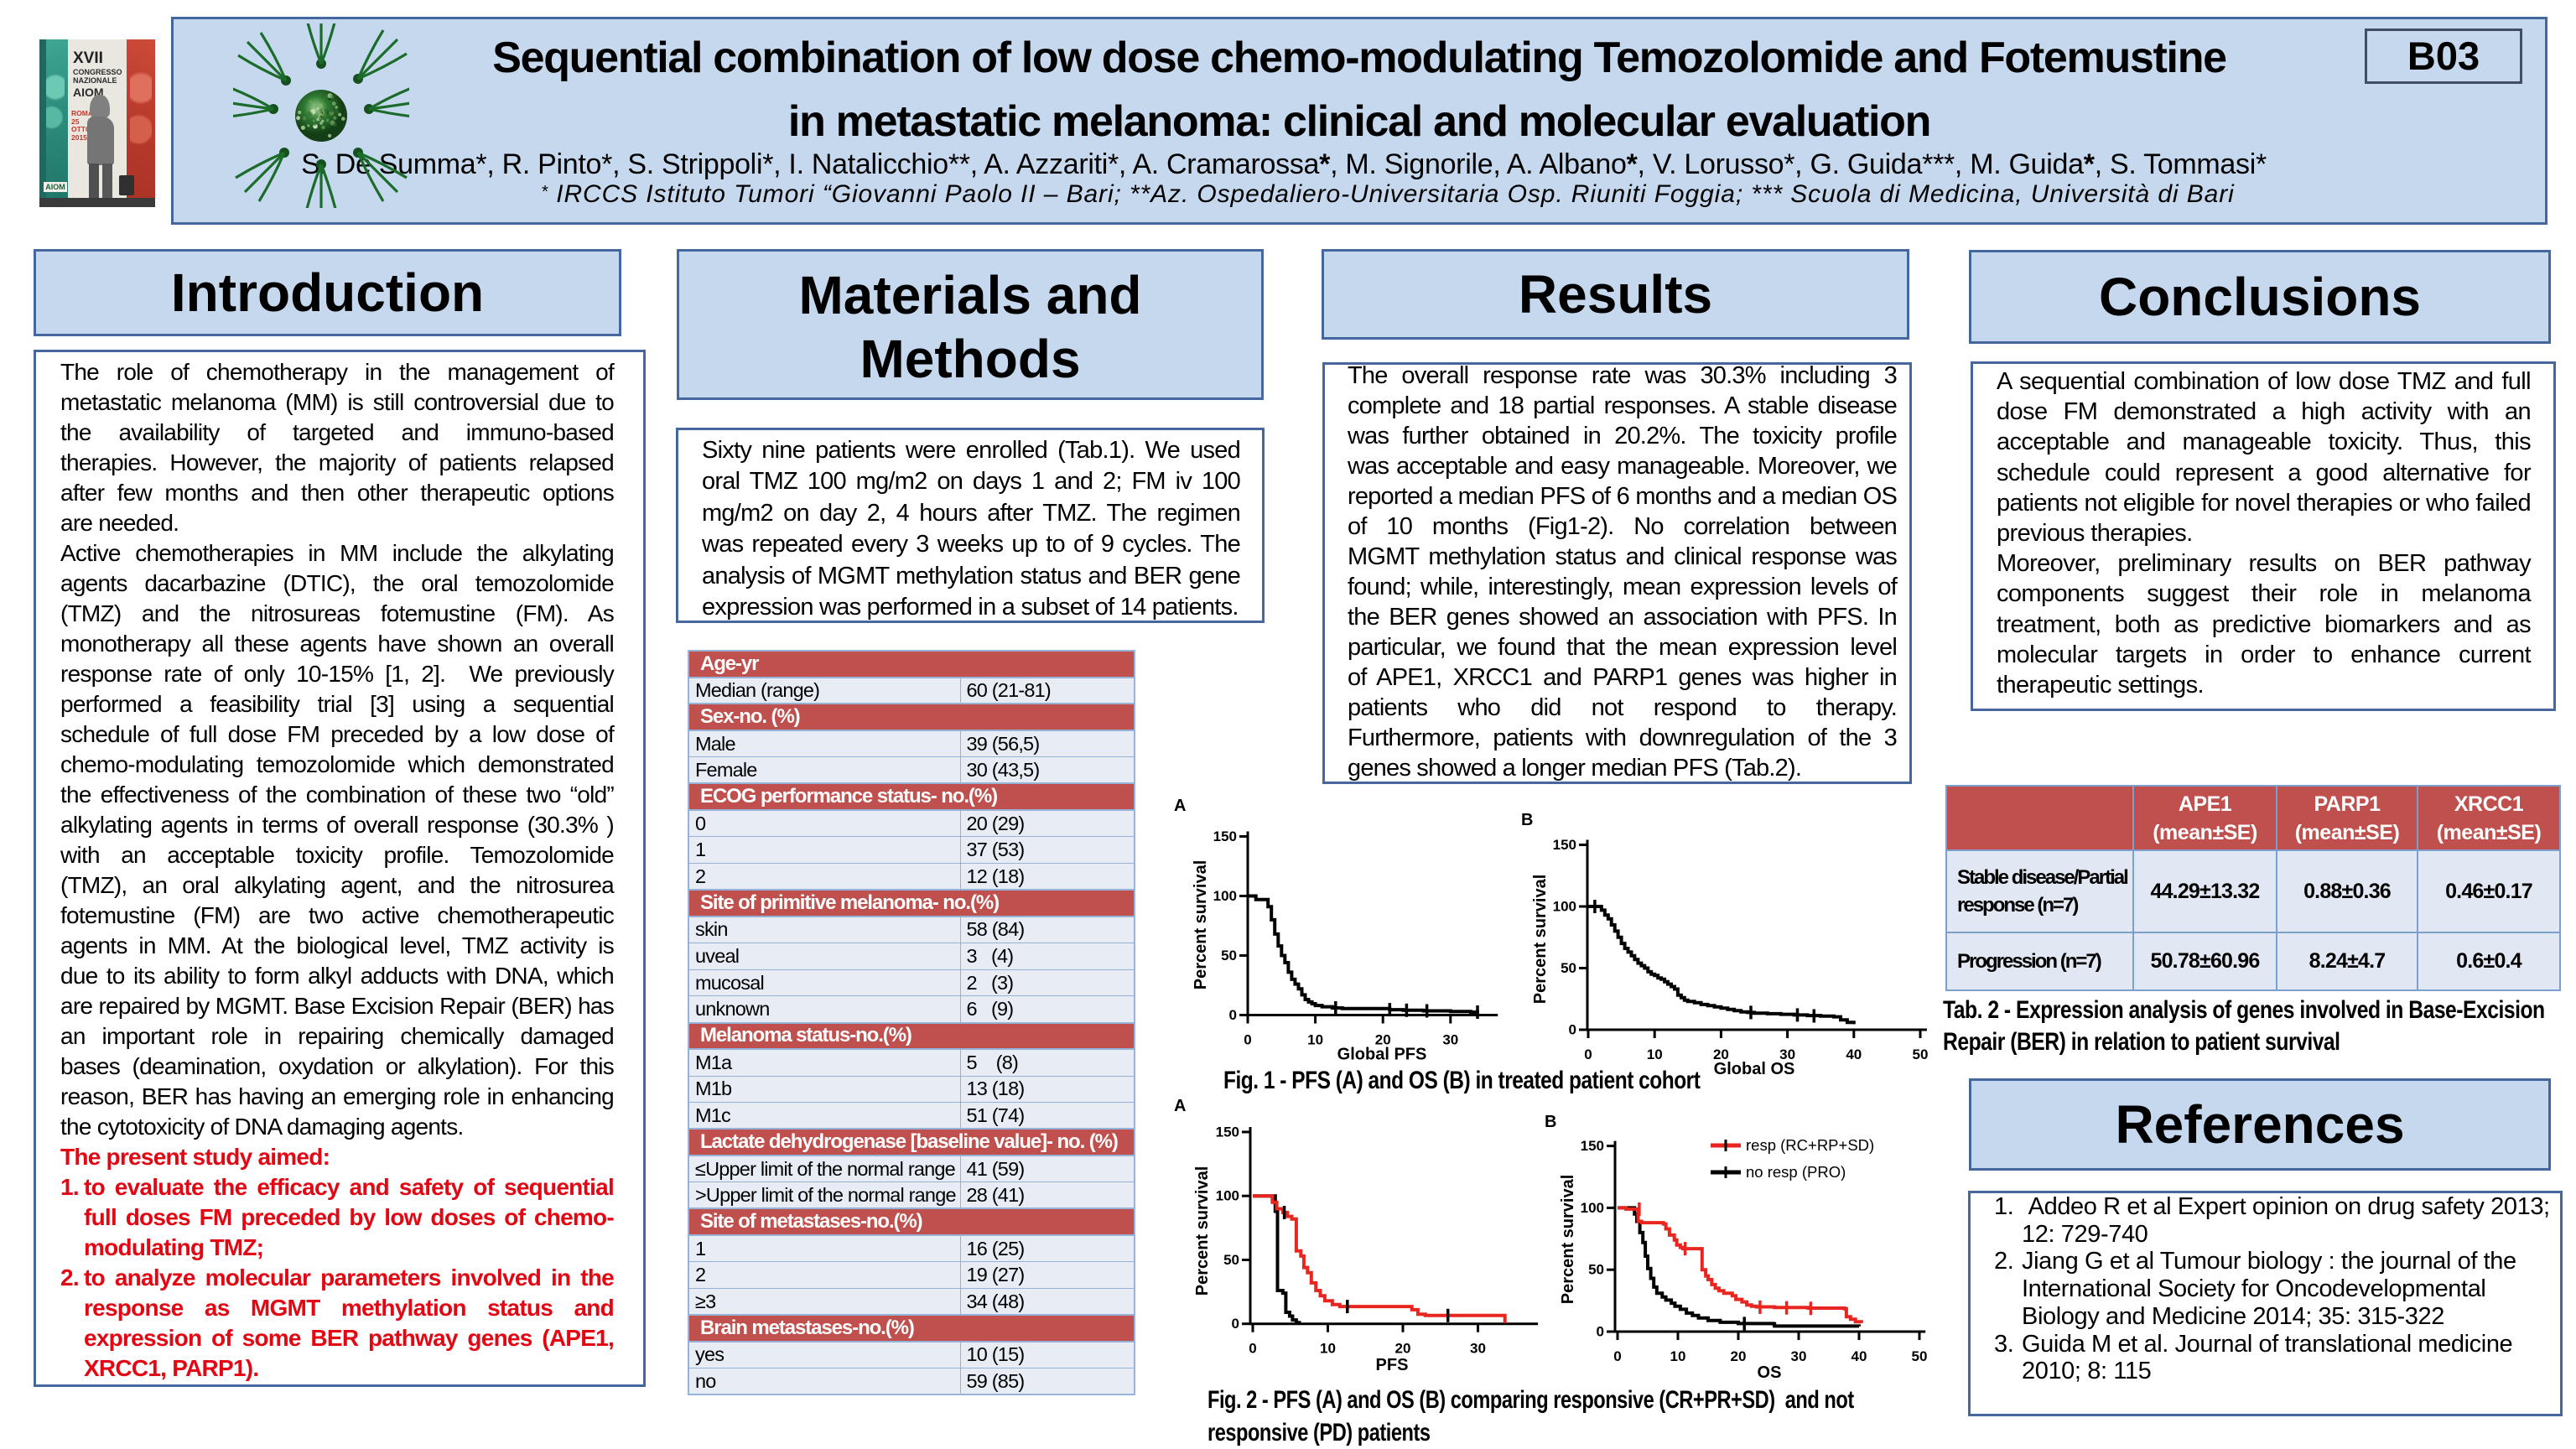 This screenshot has width=2576, height=1449. I want to click on svg-text: no resp (PRO), so click(1796, 1172).